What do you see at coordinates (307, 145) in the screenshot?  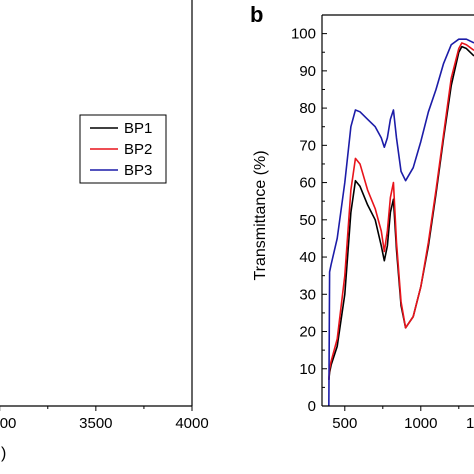 I see `y-tick-label: 70` at bounding box center [307, 145].